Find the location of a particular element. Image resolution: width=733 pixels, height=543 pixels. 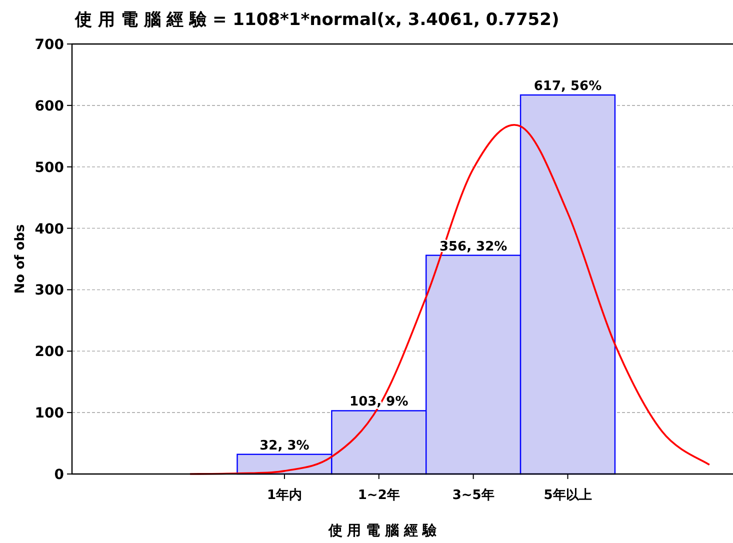

y-tick-label: 200 is located at coordinates (49, 352).